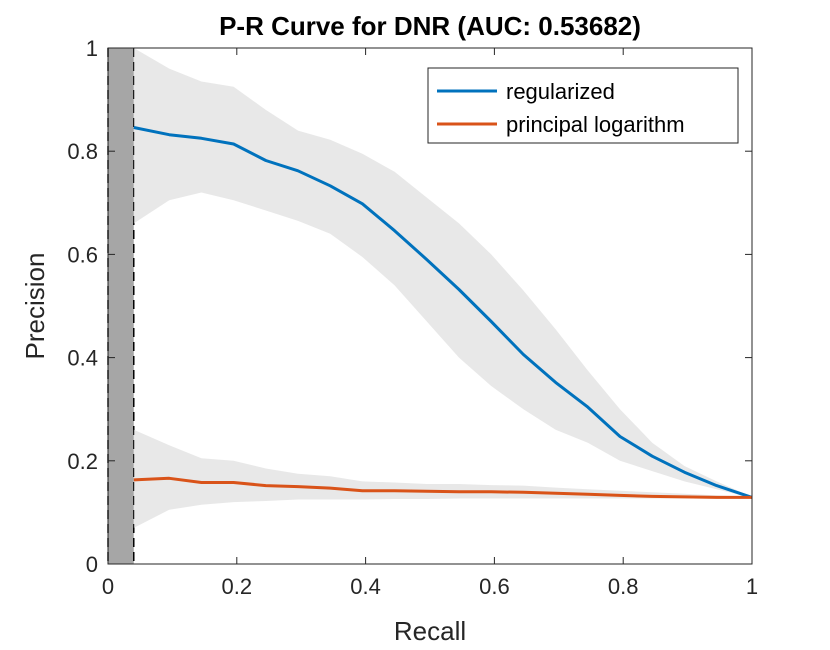  I want to click on shaded-region, so click(121, 306).